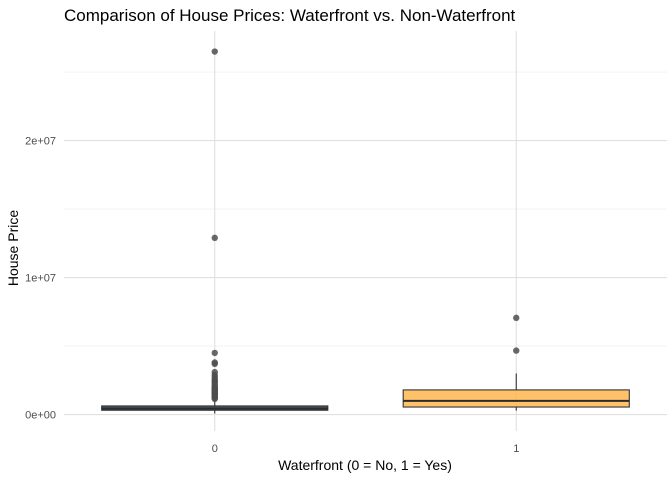 This screenshot has height=485, width=672. What do you see at coordinates (516, 398) in the screenshot?
I see `box-iqr` at bounding box center [516, 398].